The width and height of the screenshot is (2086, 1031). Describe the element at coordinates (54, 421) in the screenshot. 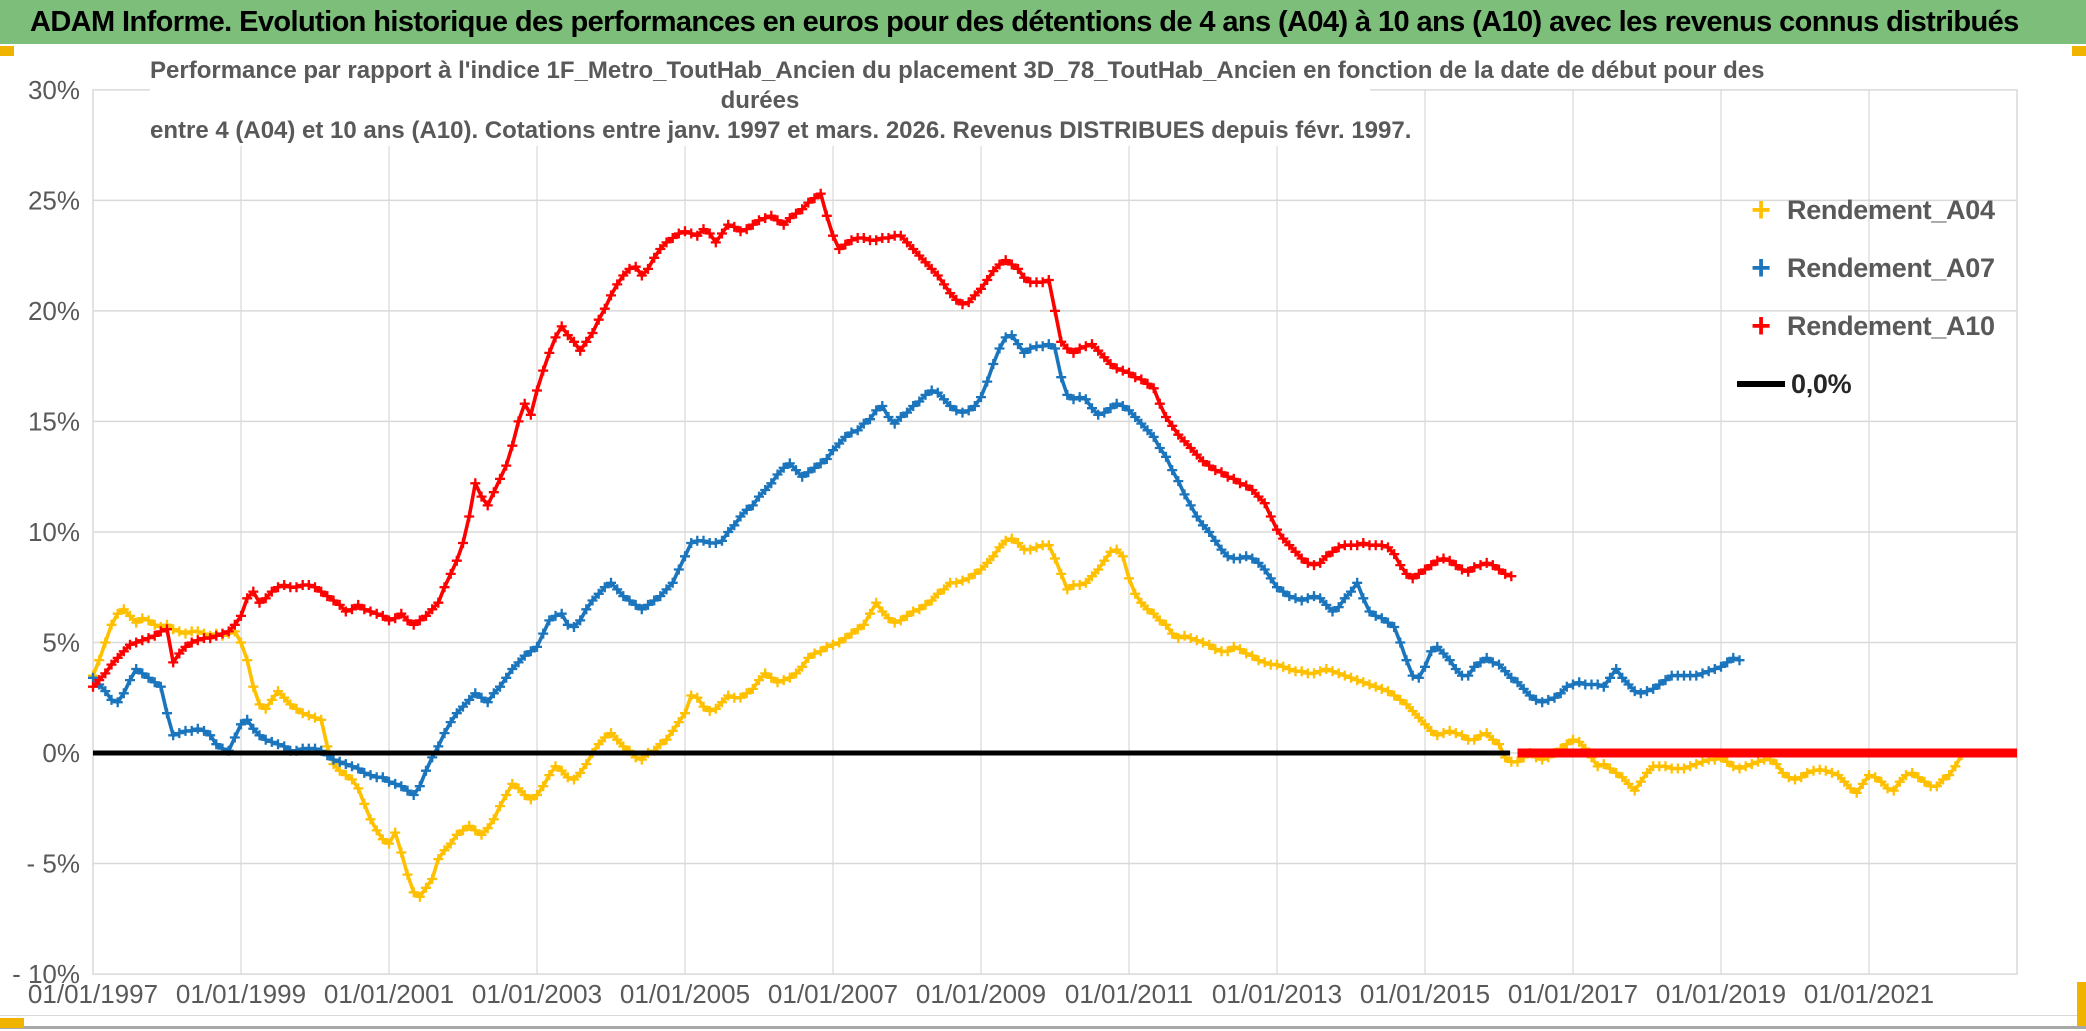

I see `svg-text: 15%` at that location.